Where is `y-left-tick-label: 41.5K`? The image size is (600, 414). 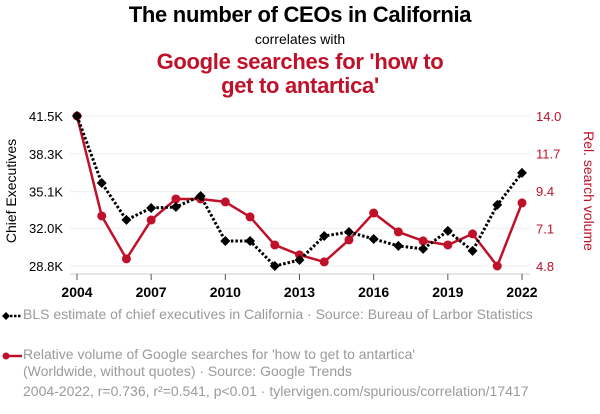
y-left-tick-label: 41.5K is located at coordinates (46, 116).